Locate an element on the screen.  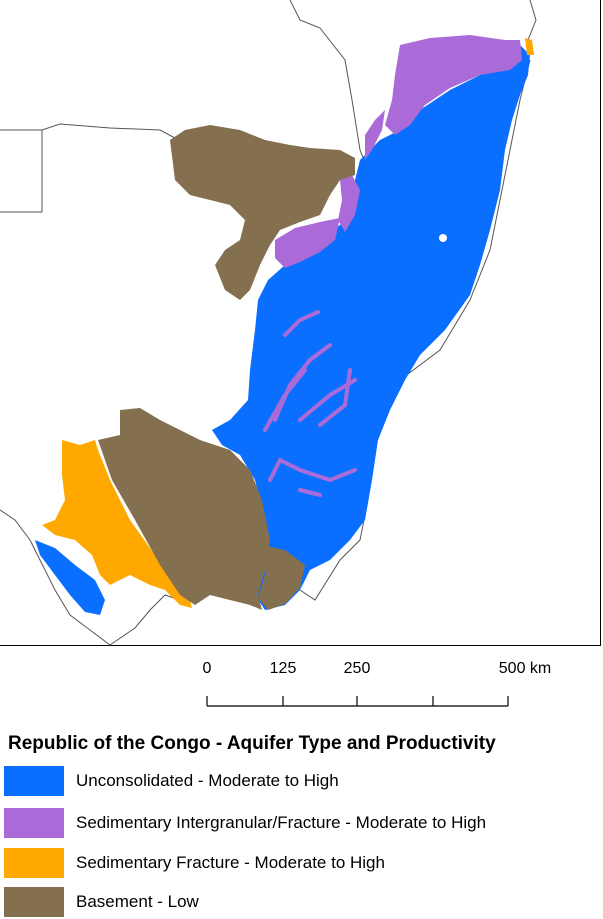
unconsolidated-region is located at coordinates (70, 577).